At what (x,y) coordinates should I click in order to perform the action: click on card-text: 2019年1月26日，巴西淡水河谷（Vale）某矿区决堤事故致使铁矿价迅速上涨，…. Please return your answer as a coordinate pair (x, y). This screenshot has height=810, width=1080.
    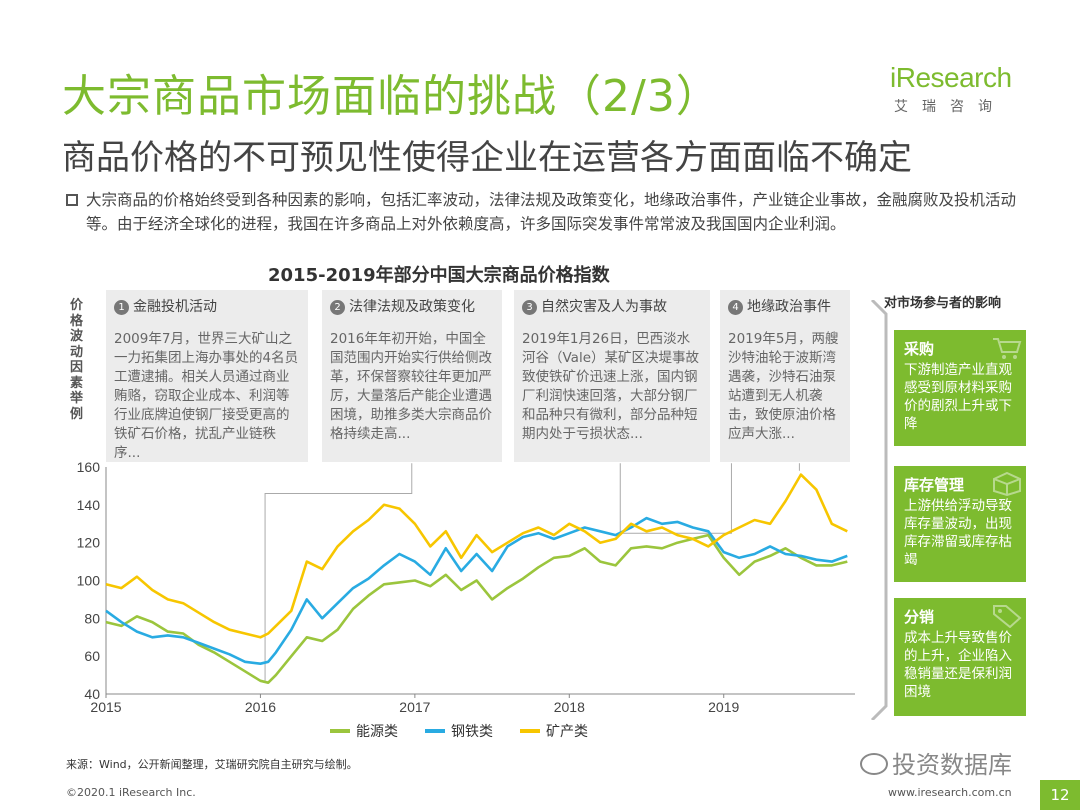
    Looking at the image, I should click on (611, 386).